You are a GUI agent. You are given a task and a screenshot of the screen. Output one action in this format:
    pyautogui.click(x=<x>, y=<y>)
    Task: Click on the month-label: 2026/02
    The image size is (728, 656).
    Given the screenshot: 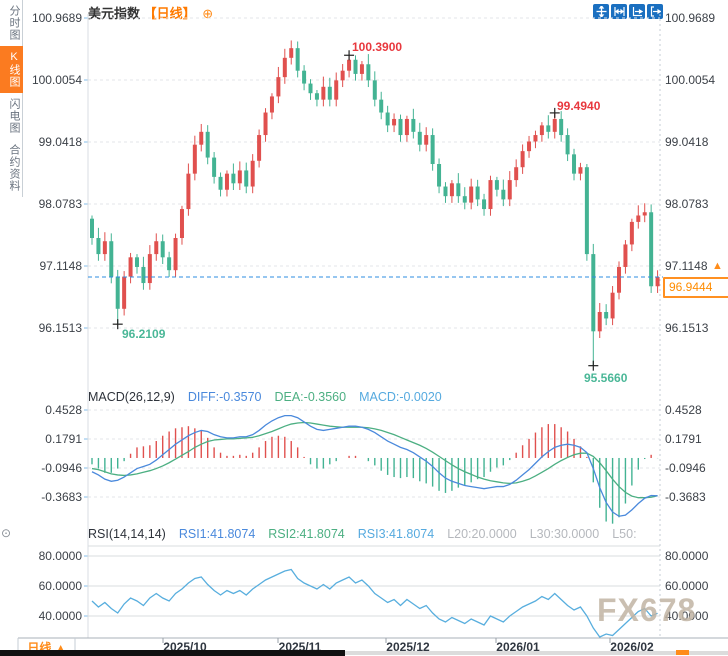 What is the action you would take?
    pyautogui.click(x=632, y=647)
    